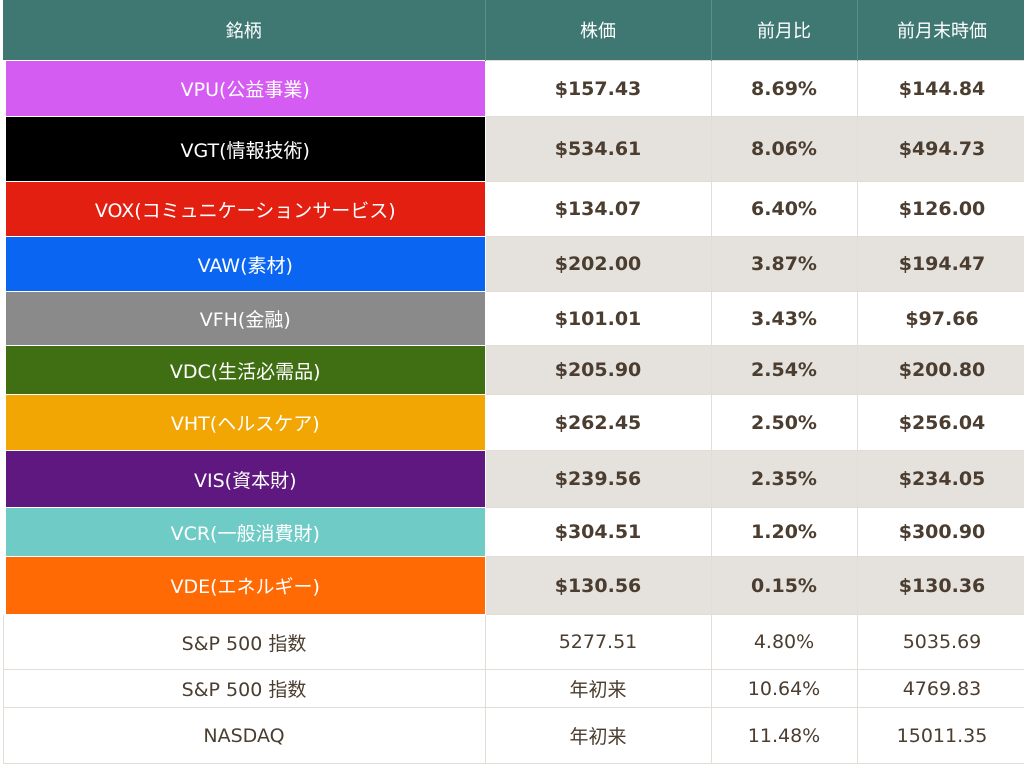 The height and width of the screenshot is (765, 1024). What do you see at coordinates (598, 88) in the screenshot?
I see `price-cell: $157.43` at bounding box center [598, 88].